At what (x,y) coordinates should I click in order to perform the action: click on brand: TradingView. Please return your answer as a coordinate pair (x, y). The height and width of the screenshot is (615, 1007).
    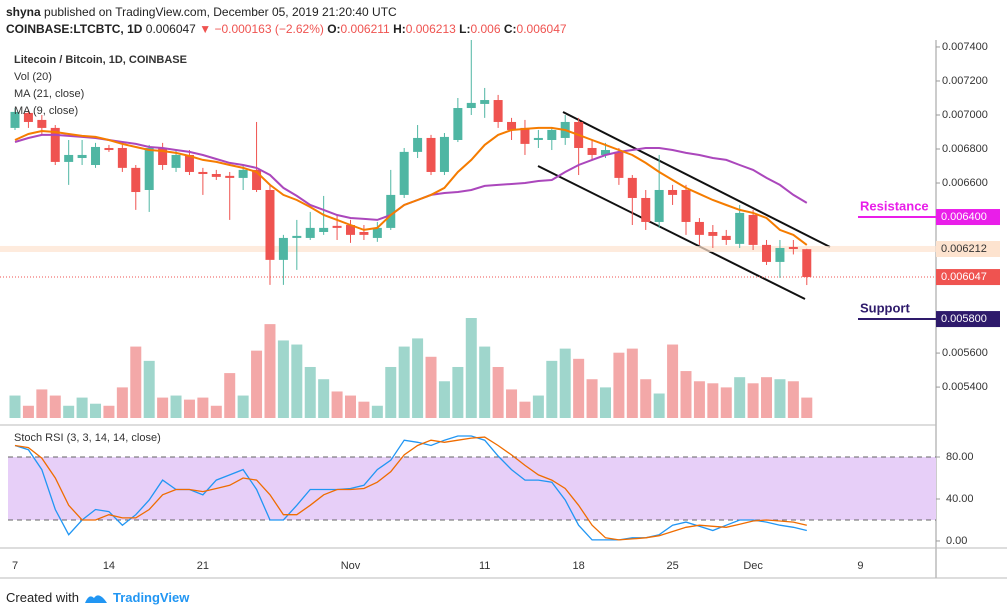
    Looking at the image, I should click on (151, 597).